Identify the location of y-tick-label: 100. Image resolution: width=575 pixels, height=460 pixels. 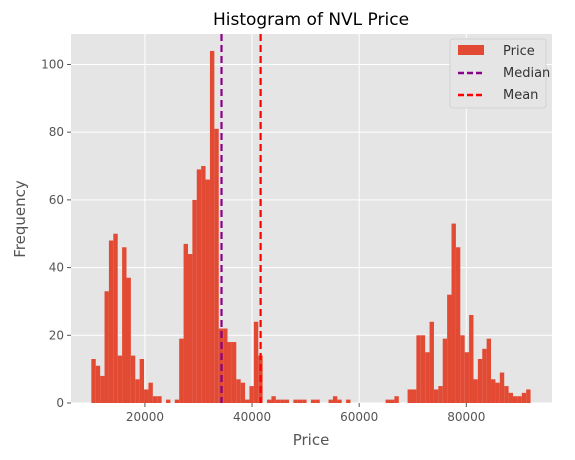
(52, 64).